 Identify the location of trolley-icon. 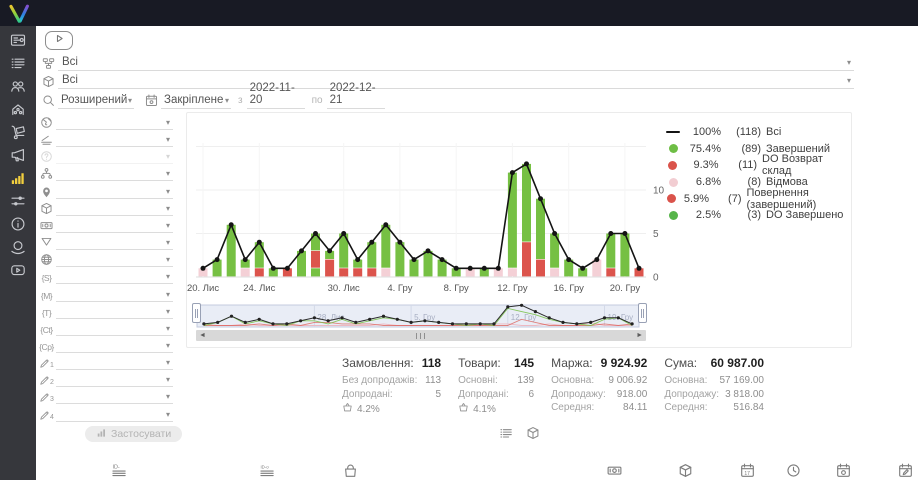
(18, 134).